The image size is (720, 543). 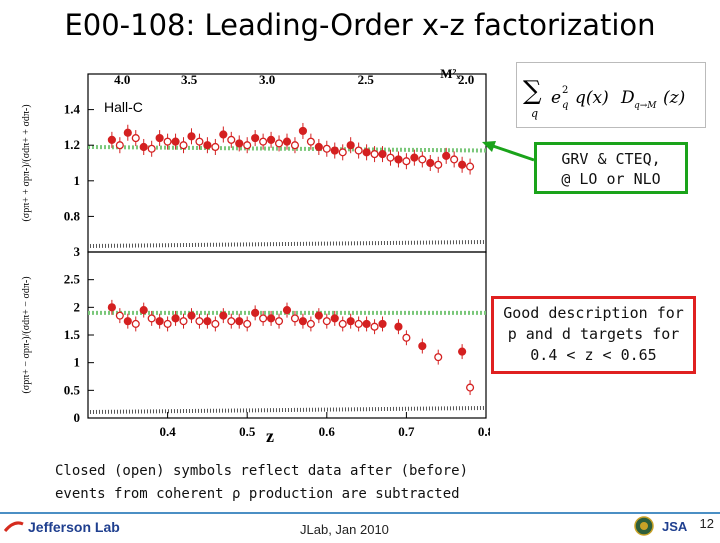 I want to click on y-tick-label: 2, so click(x=77, y=306).